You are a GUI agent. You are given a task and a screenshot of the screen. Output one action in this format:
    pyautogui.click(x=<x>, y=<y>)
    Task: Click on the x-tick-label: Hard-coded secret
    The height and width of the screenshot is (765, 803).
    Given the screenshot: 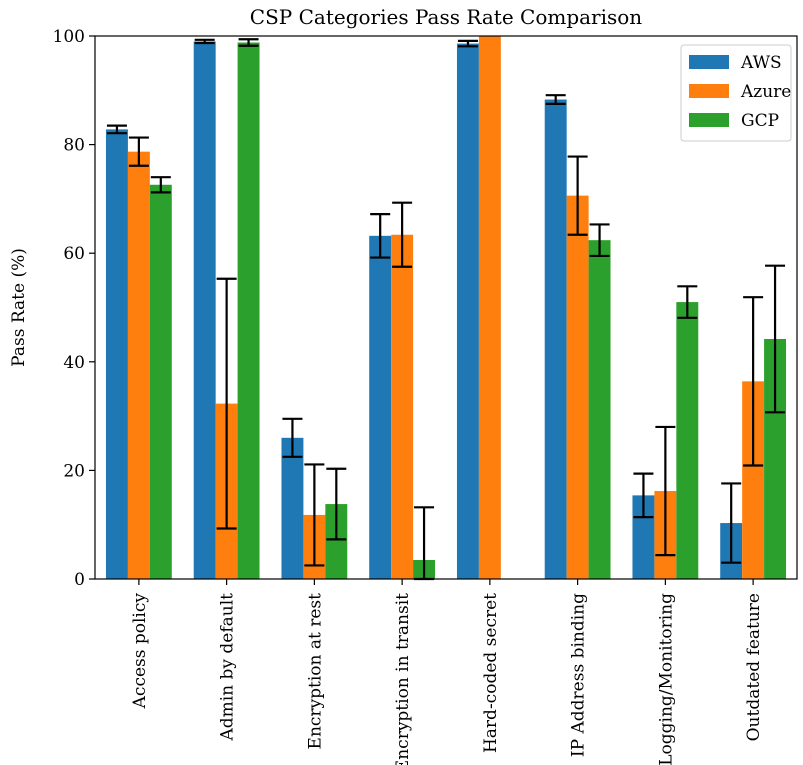 What is the action you would take?
    pyautogui.click(x=491, y=673)
    